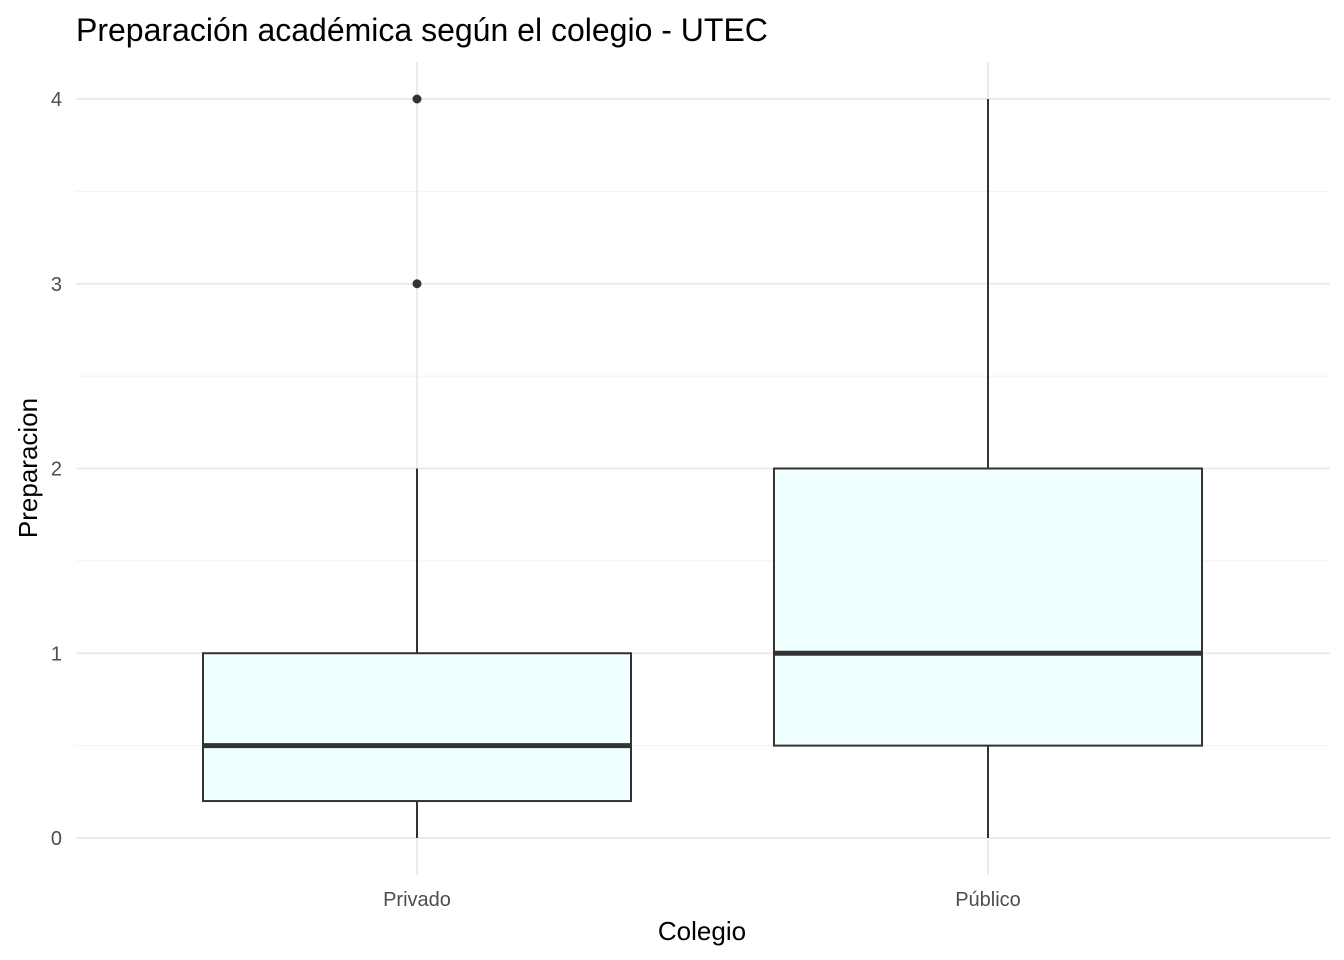 The image size is (1344, 960). I want to click on x-tick-labels: Privado Público, so click(702, 900).